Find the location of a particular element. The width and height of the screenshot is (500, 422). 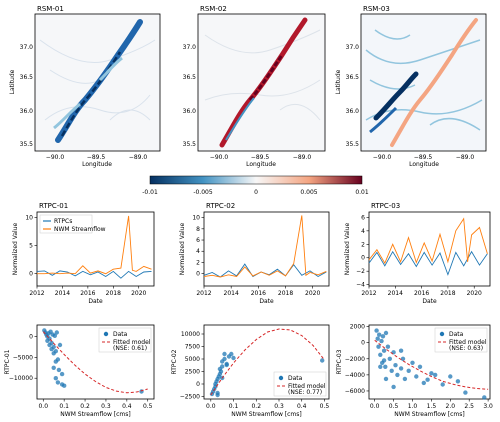

plot-frame is located at coordinates (429, 249).